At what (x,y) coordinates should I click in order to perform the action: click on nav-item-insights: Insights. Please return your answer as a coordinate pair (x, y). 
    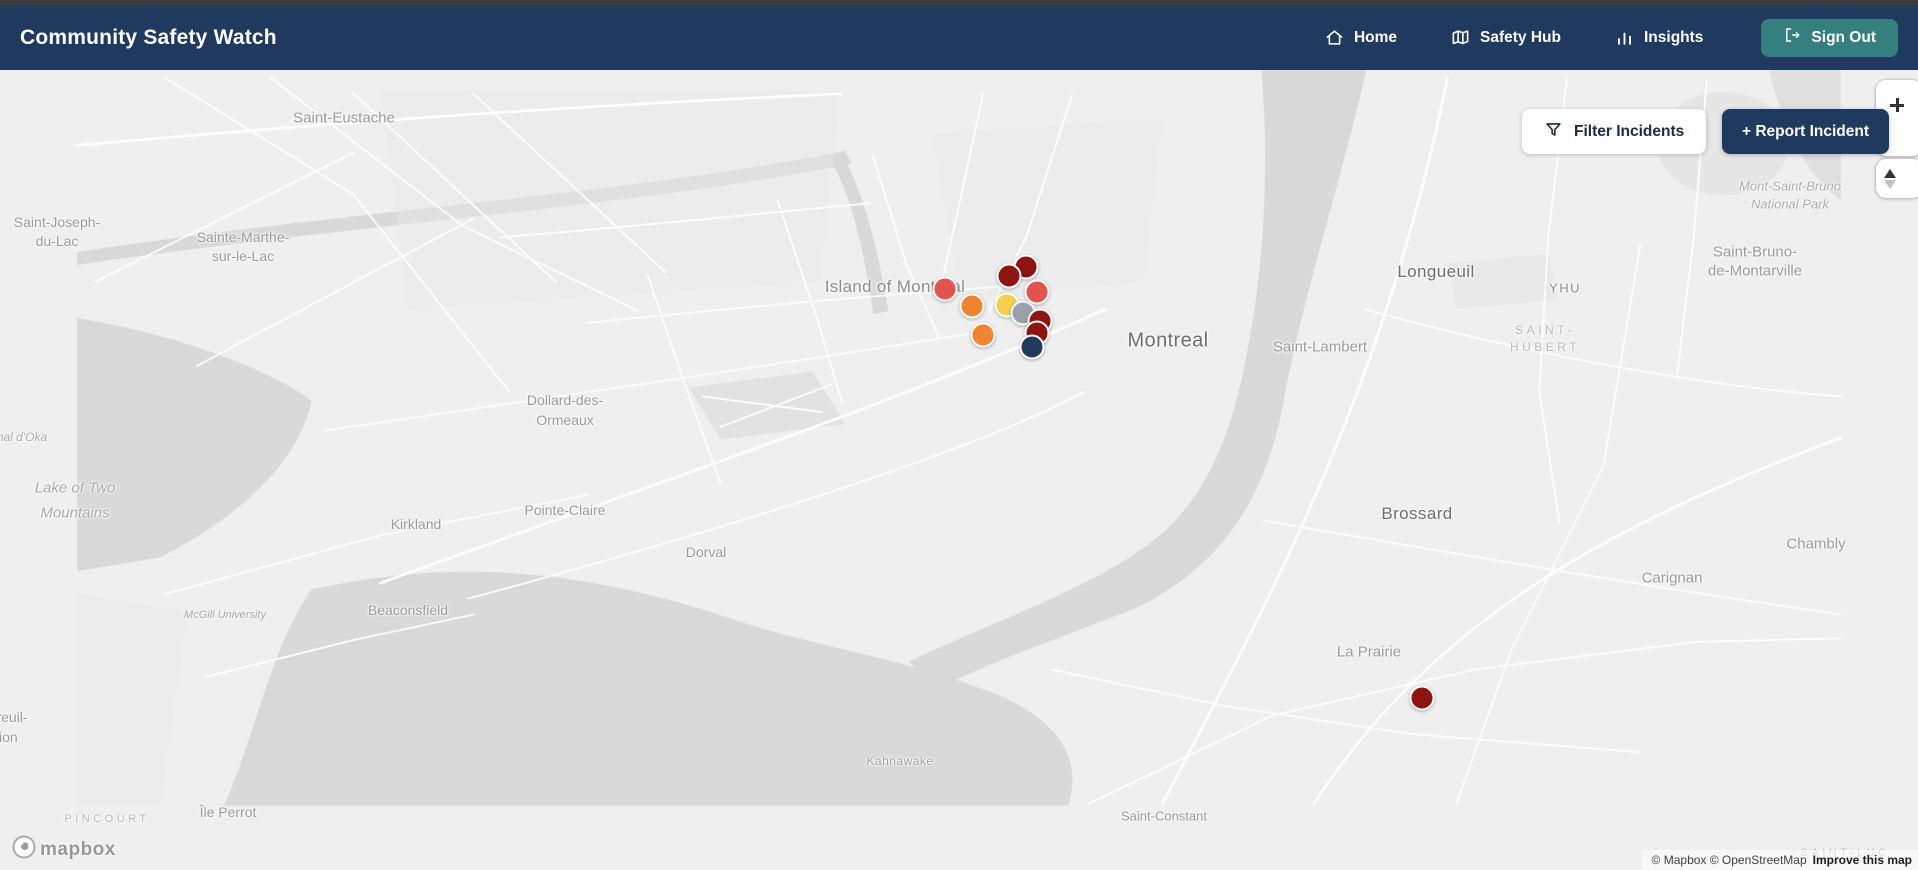
    Looking at the image, I should click on (1659, 37).